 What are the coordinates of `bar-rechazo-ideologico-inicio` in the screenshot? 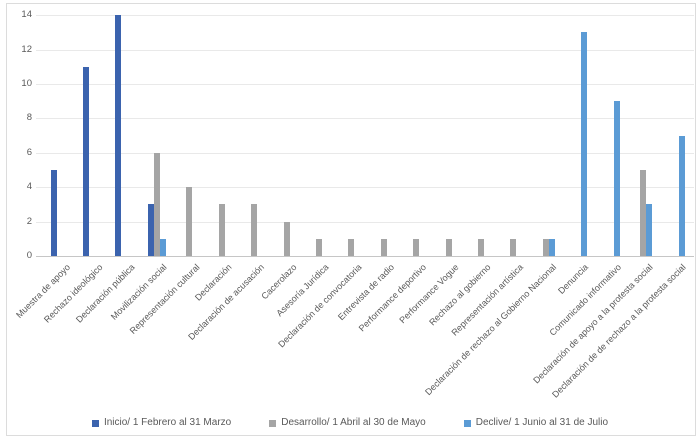 It's located at (86, 161).